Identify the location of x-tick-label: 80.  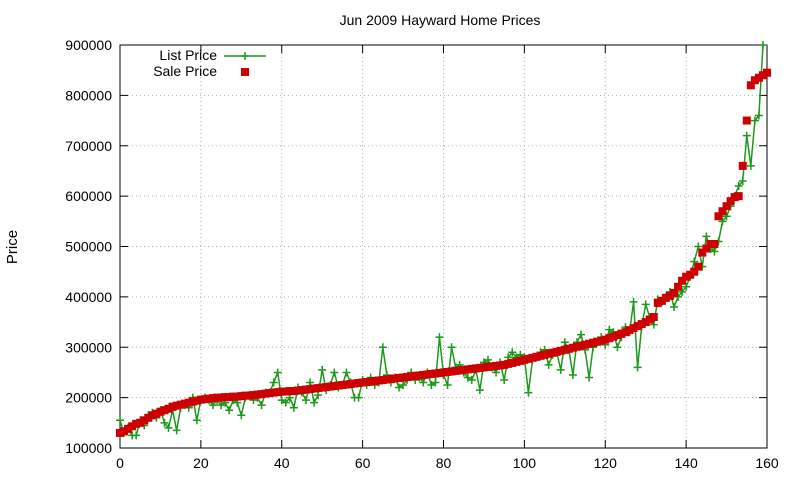
(444, 463).